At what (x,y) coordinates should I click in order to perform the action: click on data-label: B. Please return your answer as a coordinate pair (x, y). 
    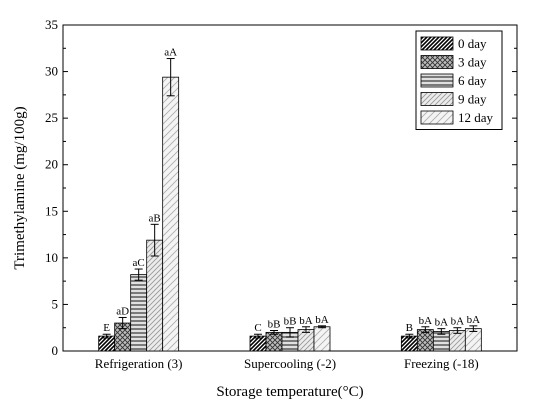
    Looking at the image, I should click on (409, 328).